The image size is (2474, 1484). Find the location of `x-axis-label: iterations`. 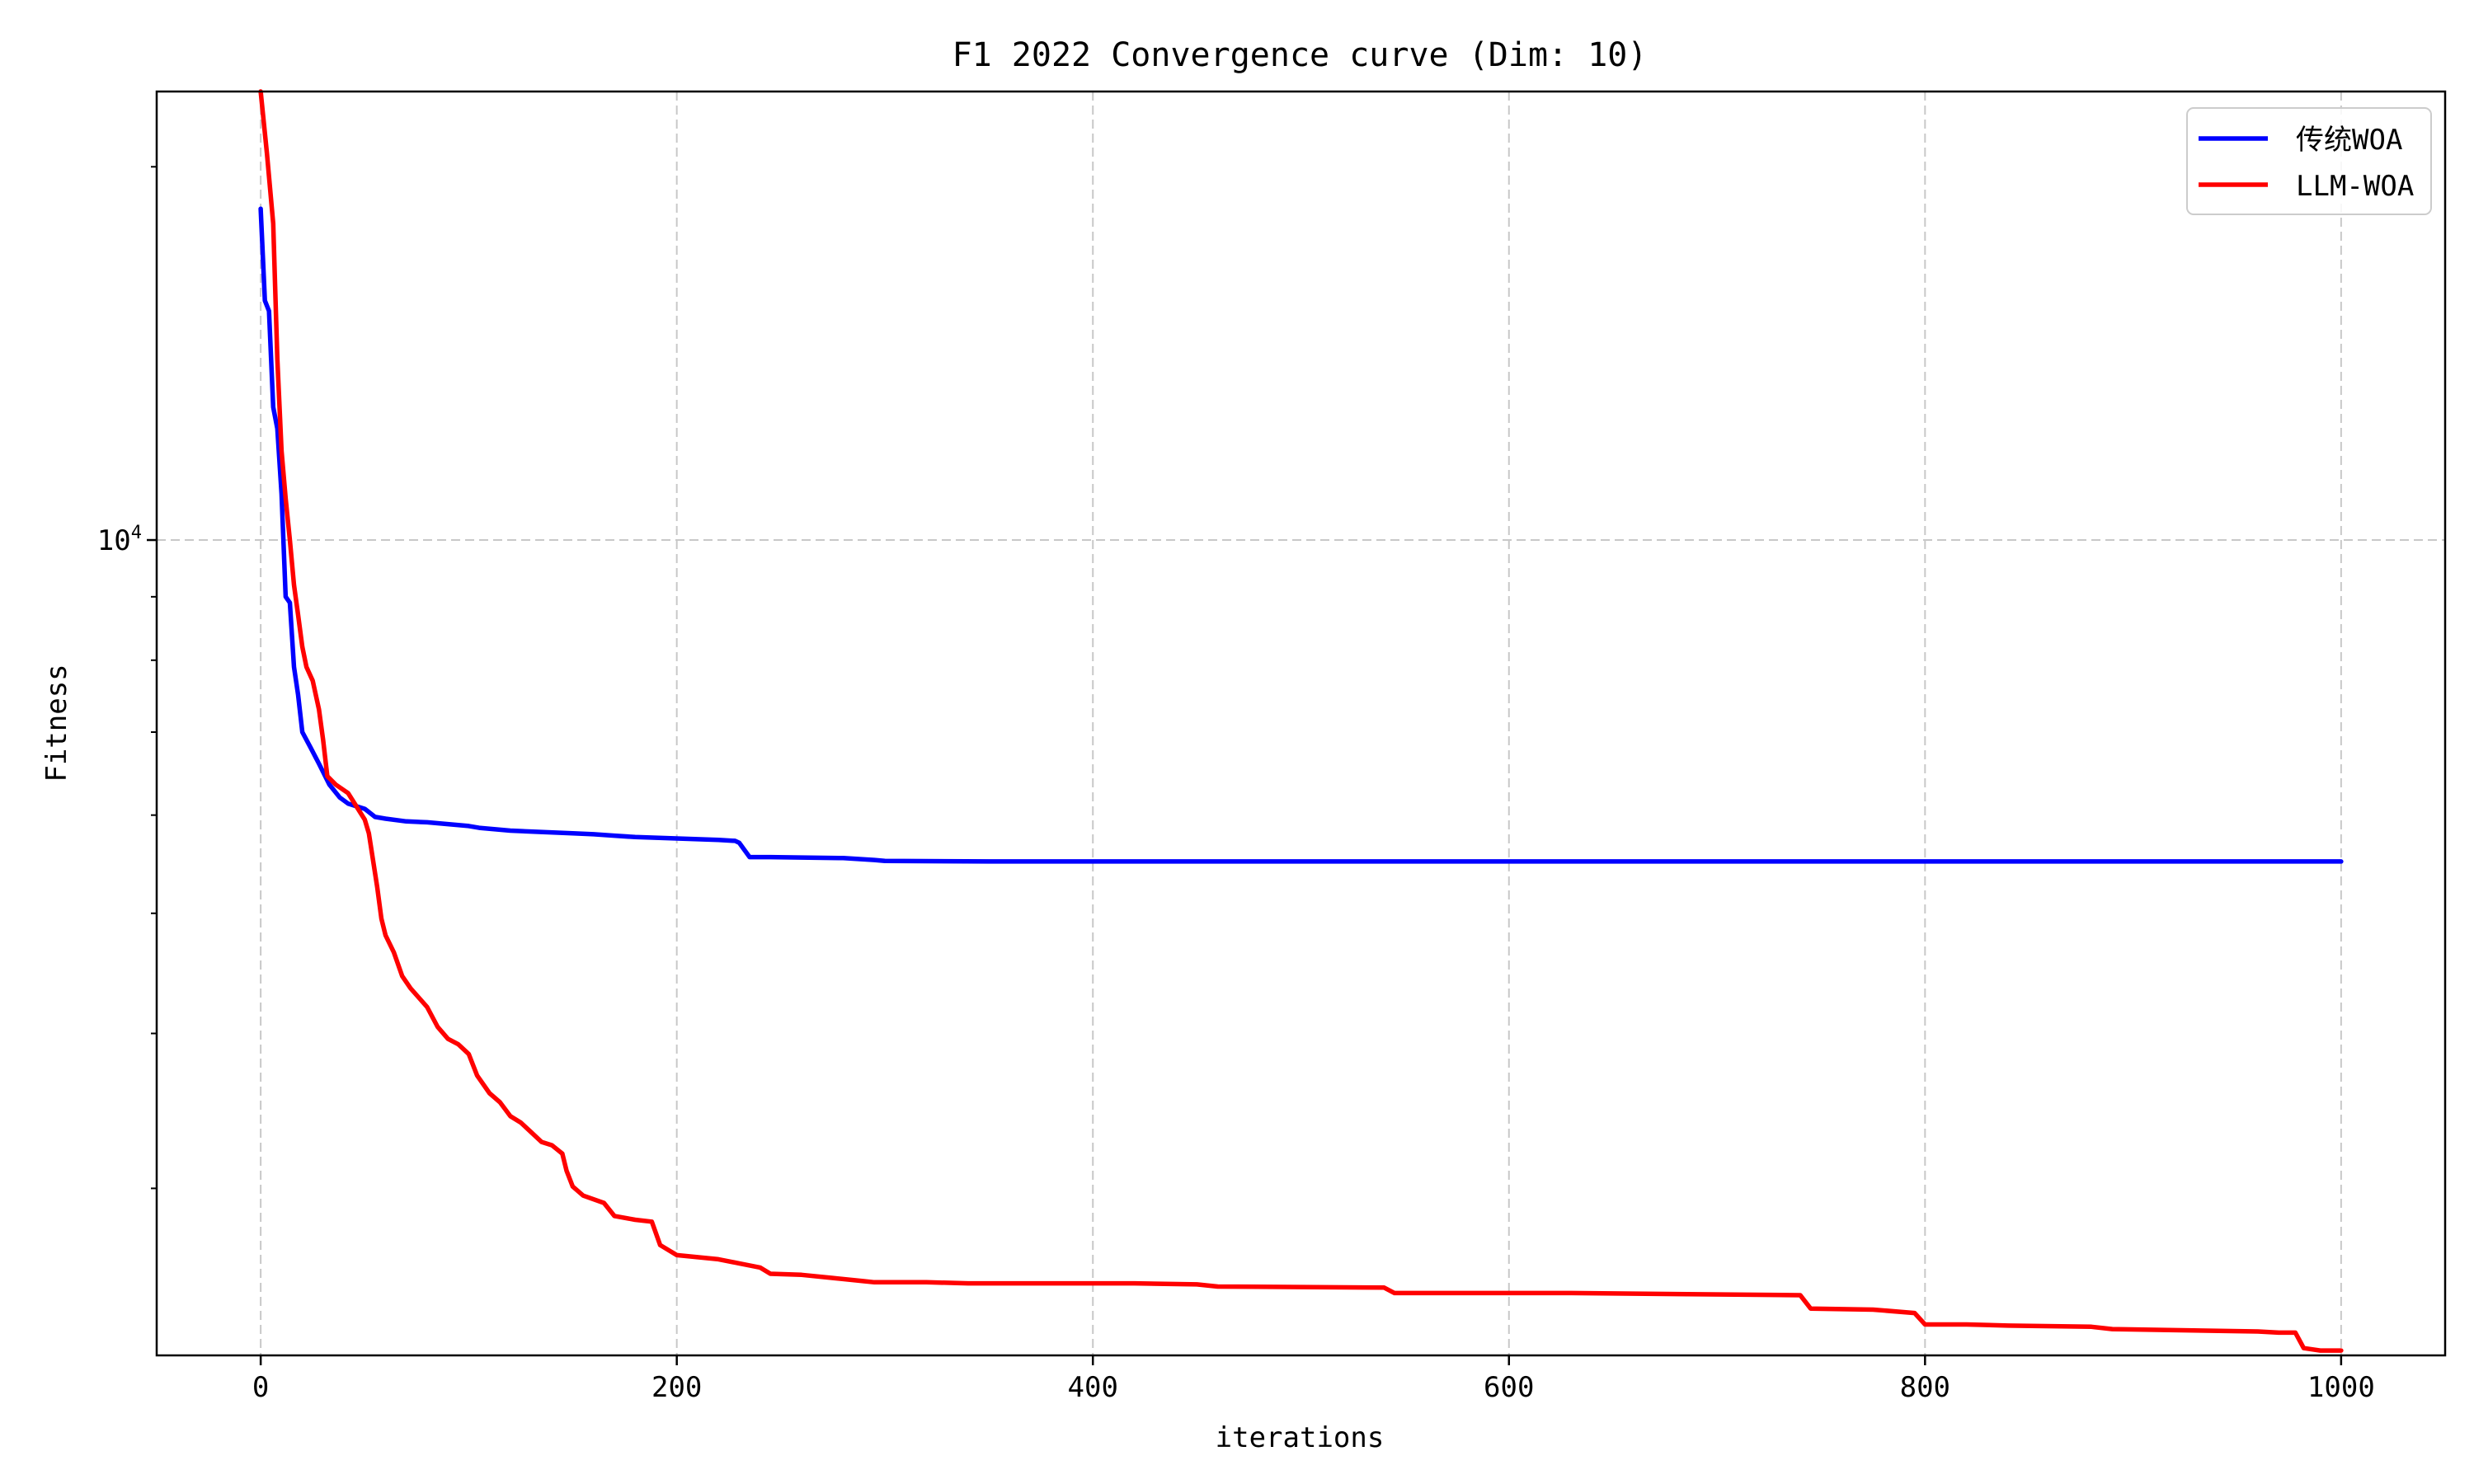

x-axis-label: iterations is located at coordinates (1300, 1437).